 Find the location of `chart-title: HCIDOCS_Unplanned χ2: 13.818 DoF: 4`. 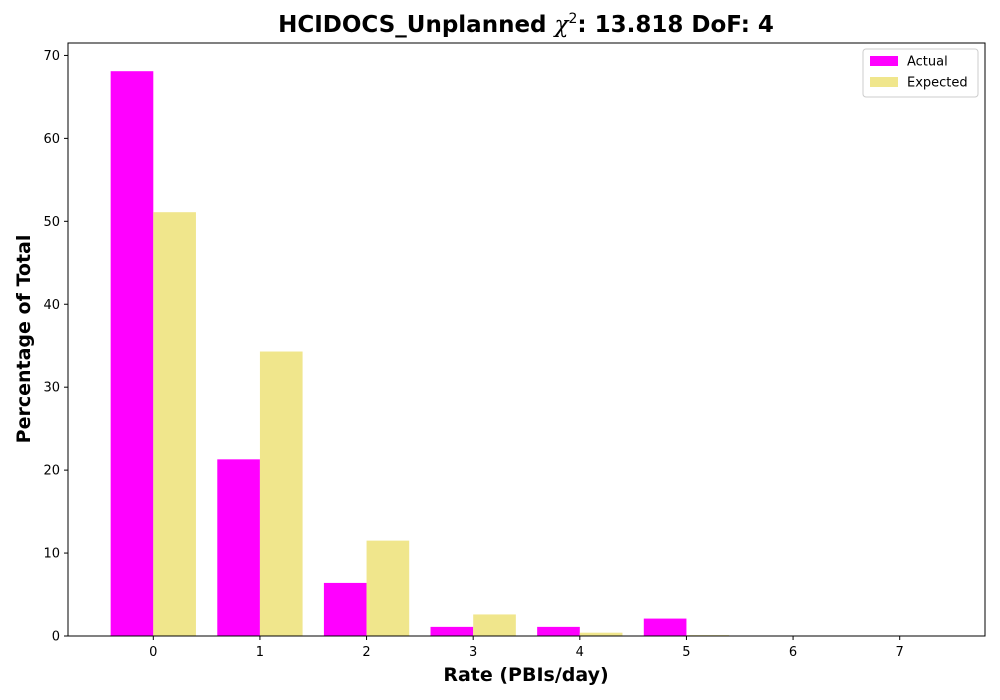

chart-title: HCIDOCS_Unplanned χ2: 13.818 DoF: 4 is located at coordinates (526, 24).